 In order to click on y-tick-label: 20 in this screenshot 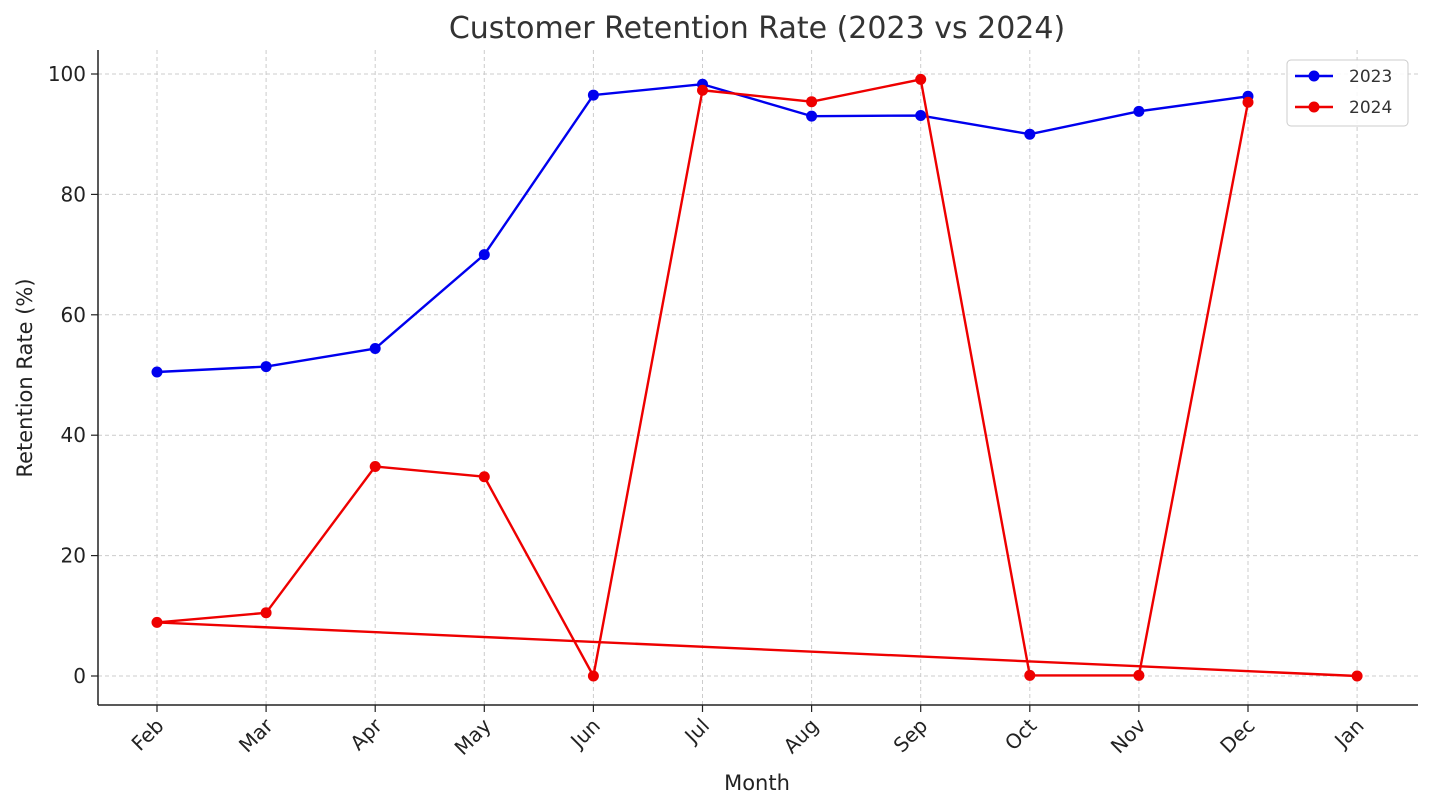, I will do `click(73, 556)`.